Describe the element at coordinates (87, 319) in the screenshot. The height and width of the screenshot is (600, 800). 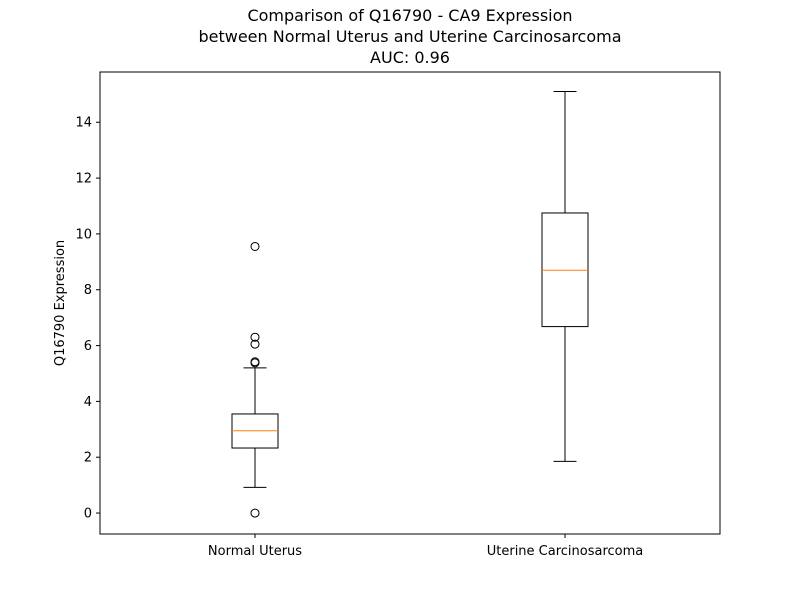
I see `y-axis-ticks: 0 2 4 6 8 10 12 14` at that location.